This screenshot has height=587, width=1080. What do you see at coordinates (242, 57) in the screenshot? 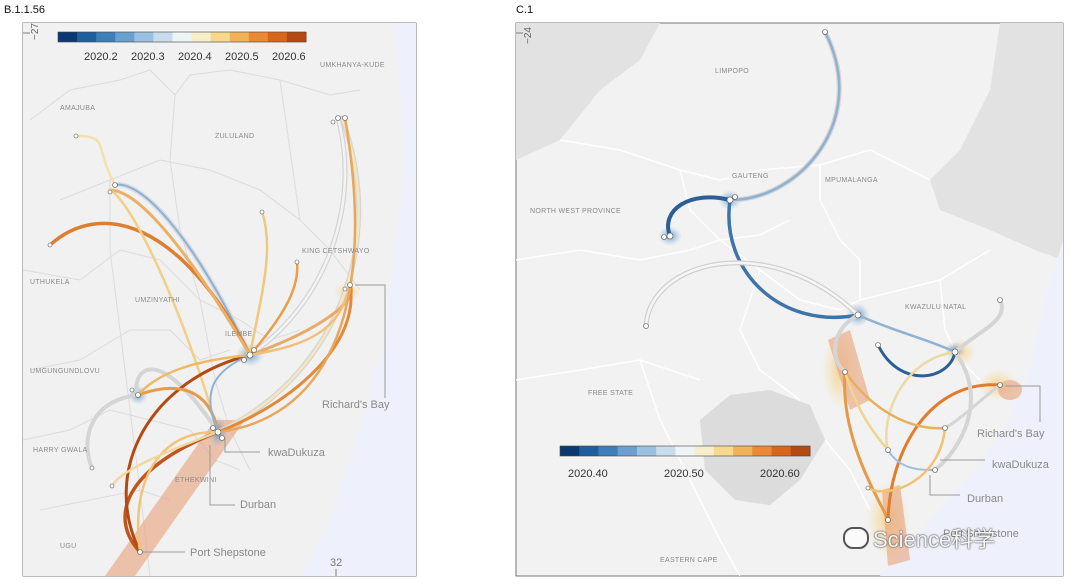
I see `colorbar-tick: 2020.5` at bounding box center [242, 57].